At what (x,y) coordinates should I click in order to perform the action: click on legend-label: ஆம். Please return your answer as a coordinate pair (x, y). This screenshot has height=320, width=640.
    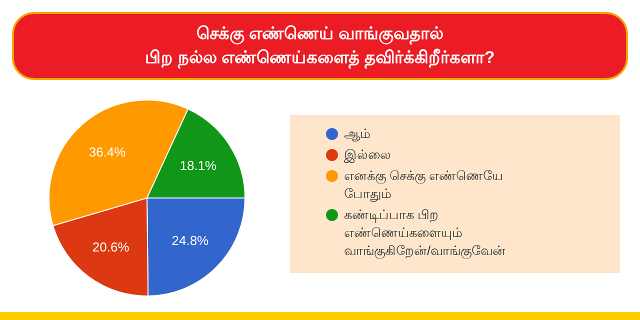
    Looking at the image, I should click on (357, 134).